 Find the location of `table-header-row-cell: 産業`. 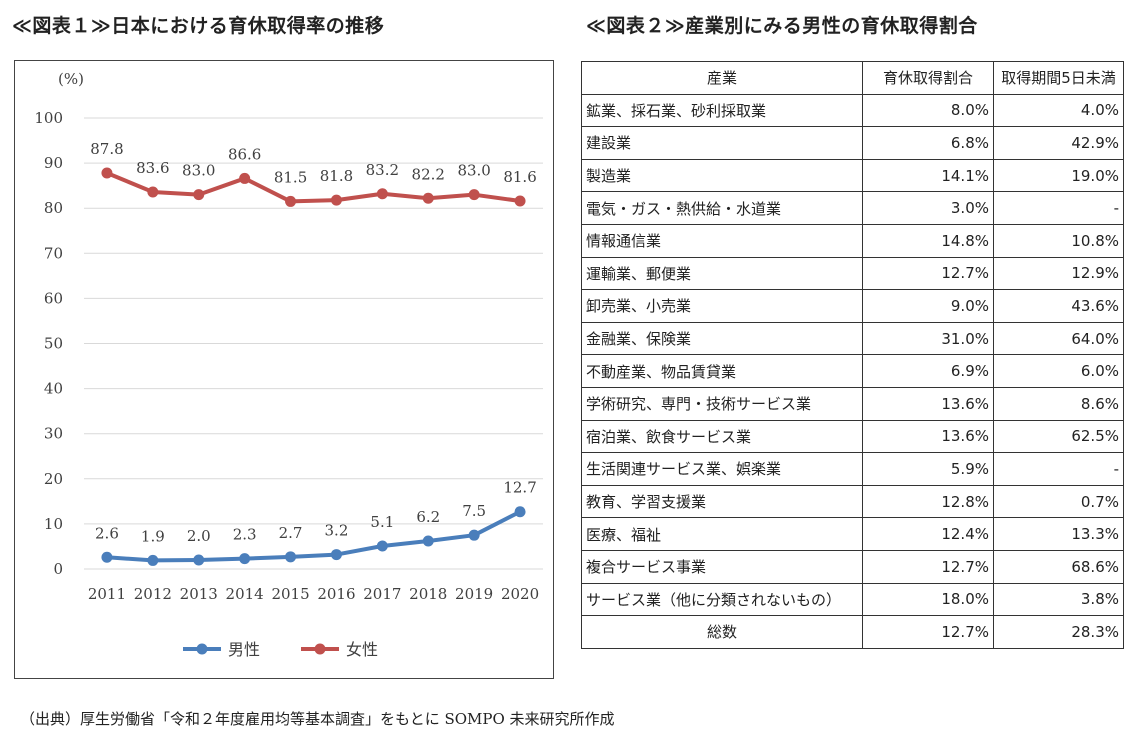

table-header-row-cell: 産業 is located at coordinates (722, 78).